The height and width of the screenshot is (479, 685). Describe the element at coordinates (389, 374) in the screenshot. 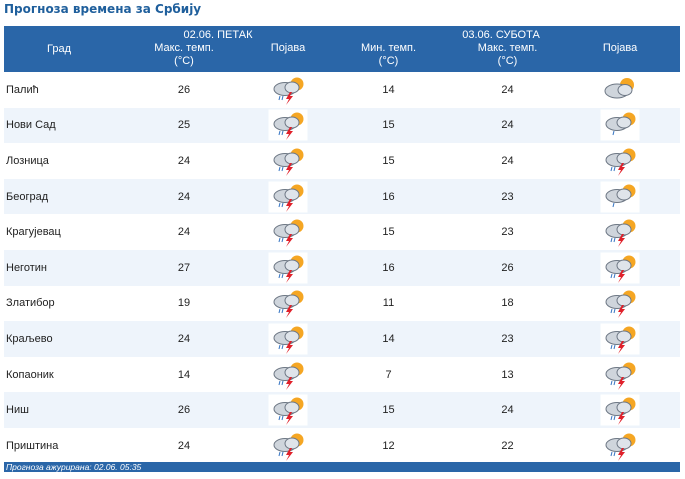

I see `day2-min-temp: 7` at that location.